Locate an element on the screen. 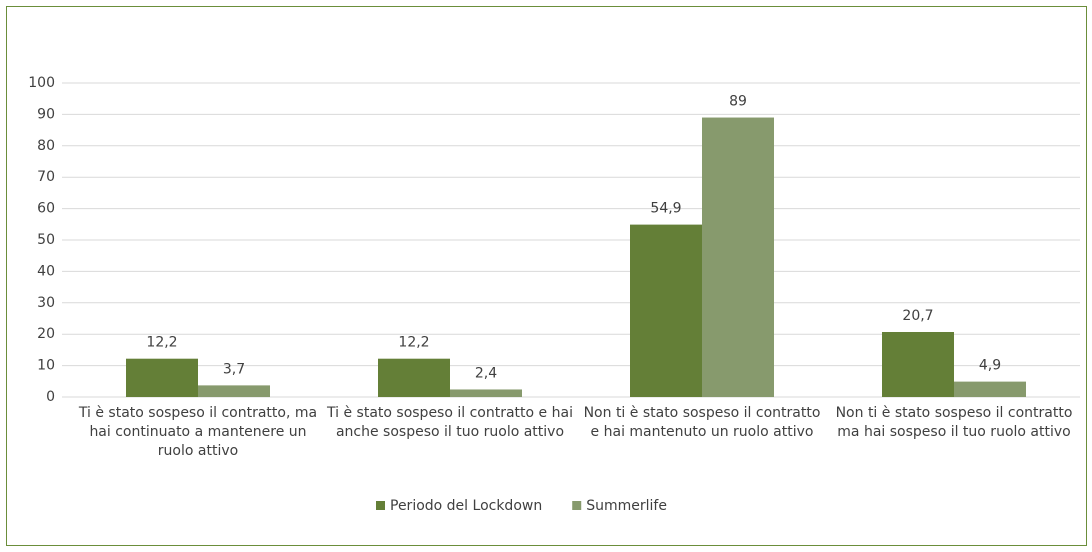 The image size is (1092, 552). data-label: 2,4 is located at coordinates (486, 373).